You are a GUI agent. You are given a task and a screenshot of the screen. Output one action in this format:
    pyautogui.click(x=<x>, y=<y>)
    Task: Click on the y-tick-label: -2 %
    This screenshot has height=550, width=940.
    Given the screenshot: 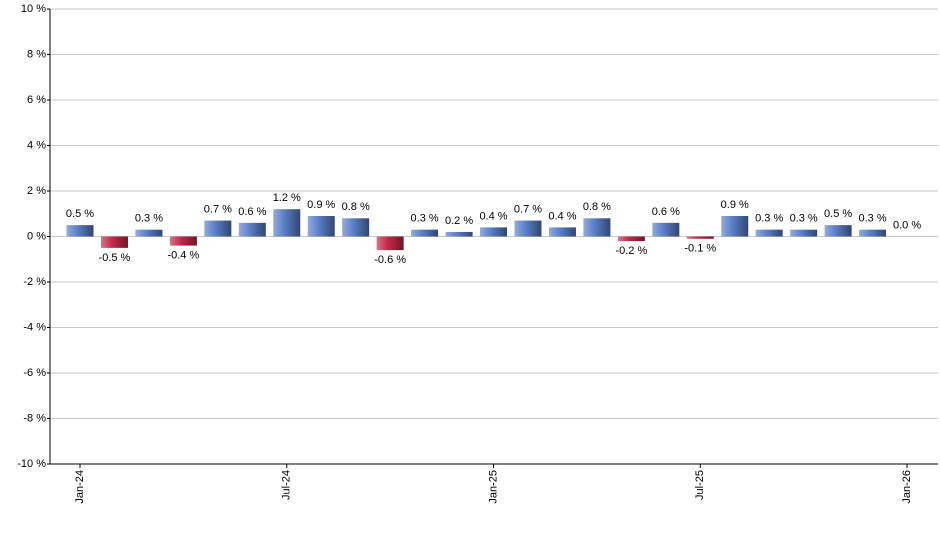 What is the action you would take?
    pyautogui.click(x=34, y=282)
    